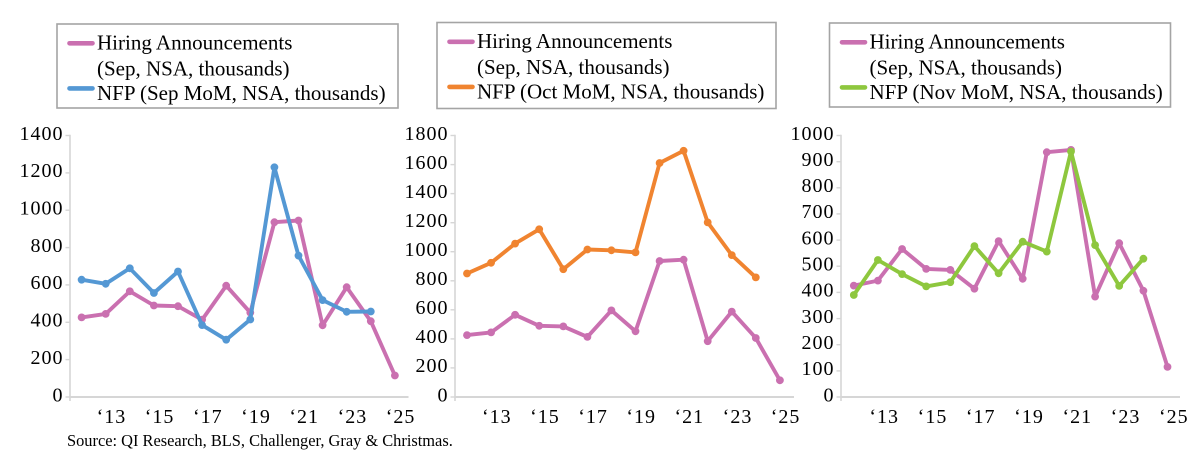  I want to click on svg-text: NFP (Oct MoM, NSA, thousands), so click(620, 91).